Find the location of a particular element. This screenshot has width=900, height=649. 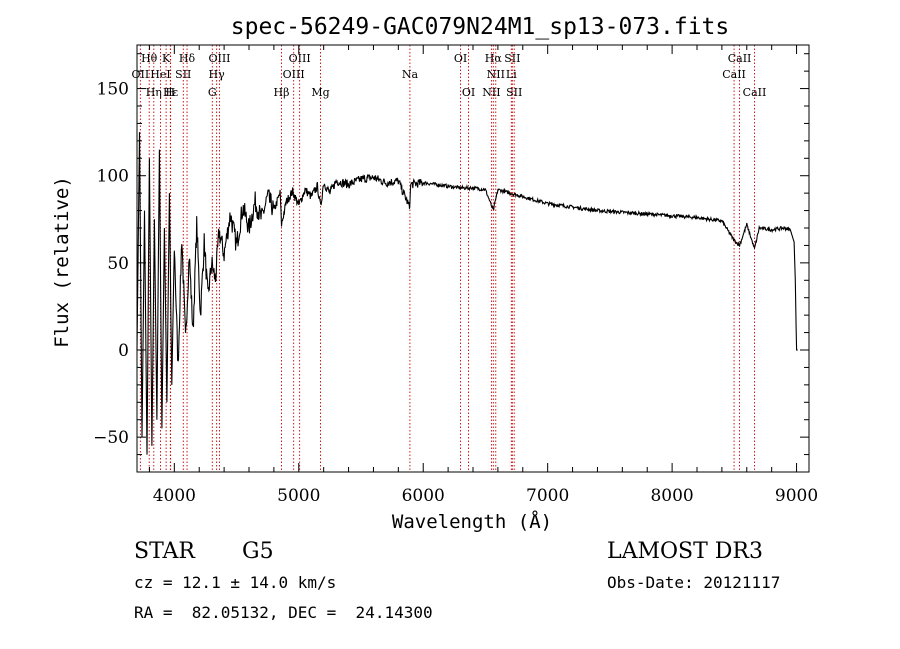

marker-label: Mg is located at coordinates (320, 92).